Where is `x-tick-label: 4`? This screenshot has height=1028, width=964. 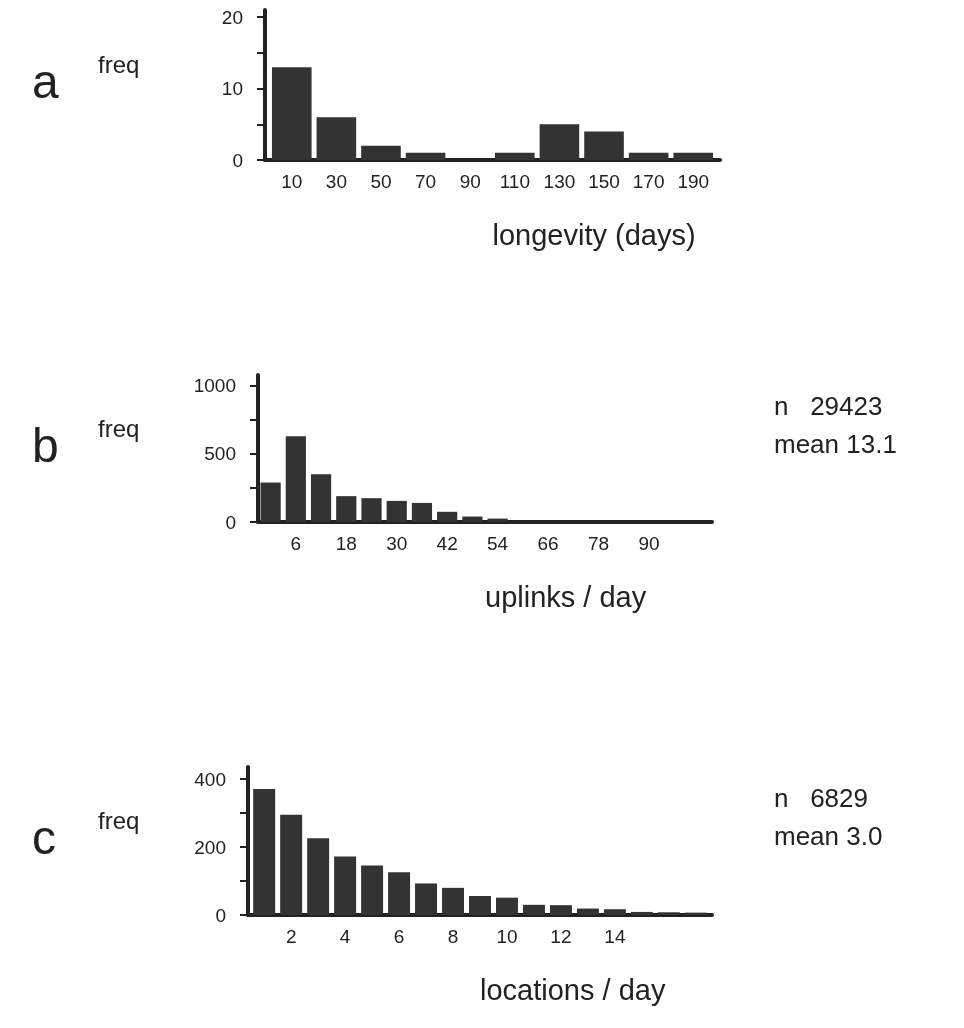 x-tick-label: 4 is located at coordinates (345, 936).